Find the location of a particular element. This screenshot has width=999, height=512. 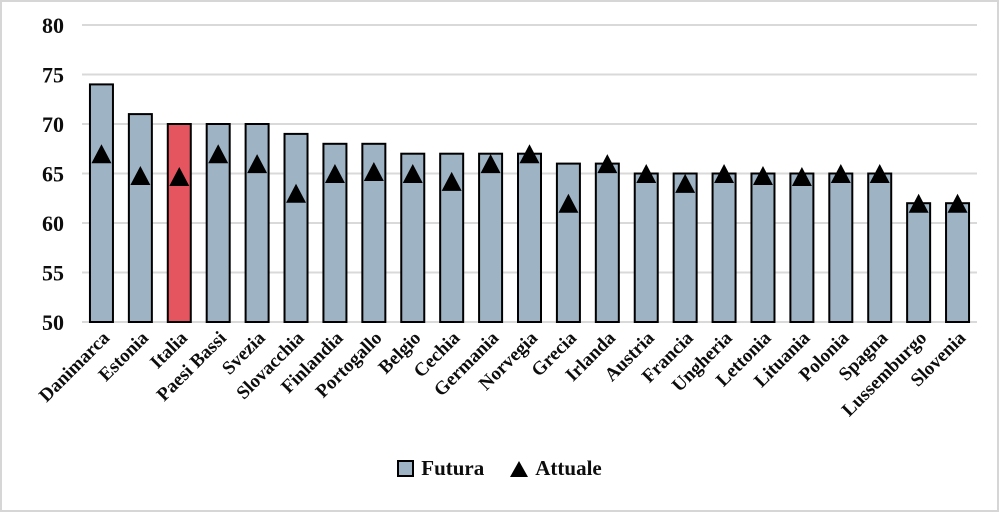

marker-slovenia is located at coordinates (957, 203).